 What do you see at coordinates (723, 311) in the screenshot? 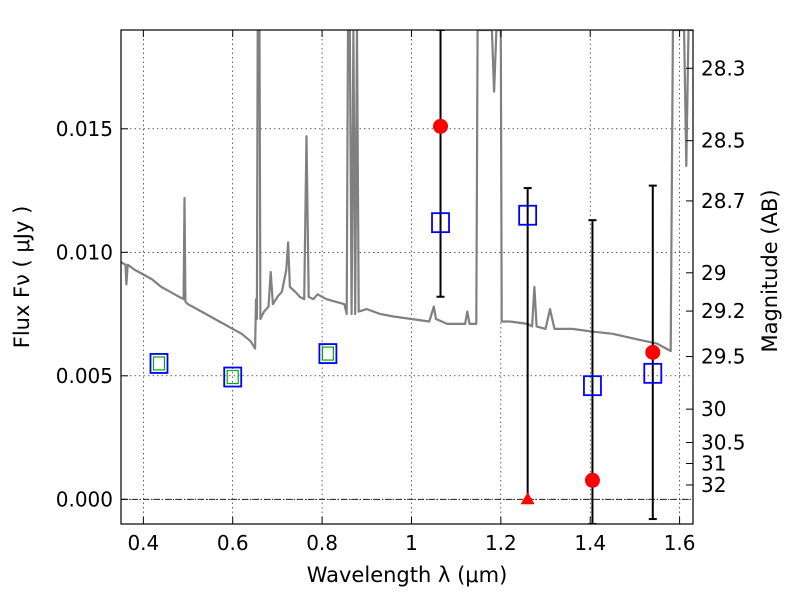
I see `magnitude-tick-label: 29.2` at bounding box center [723, 311].